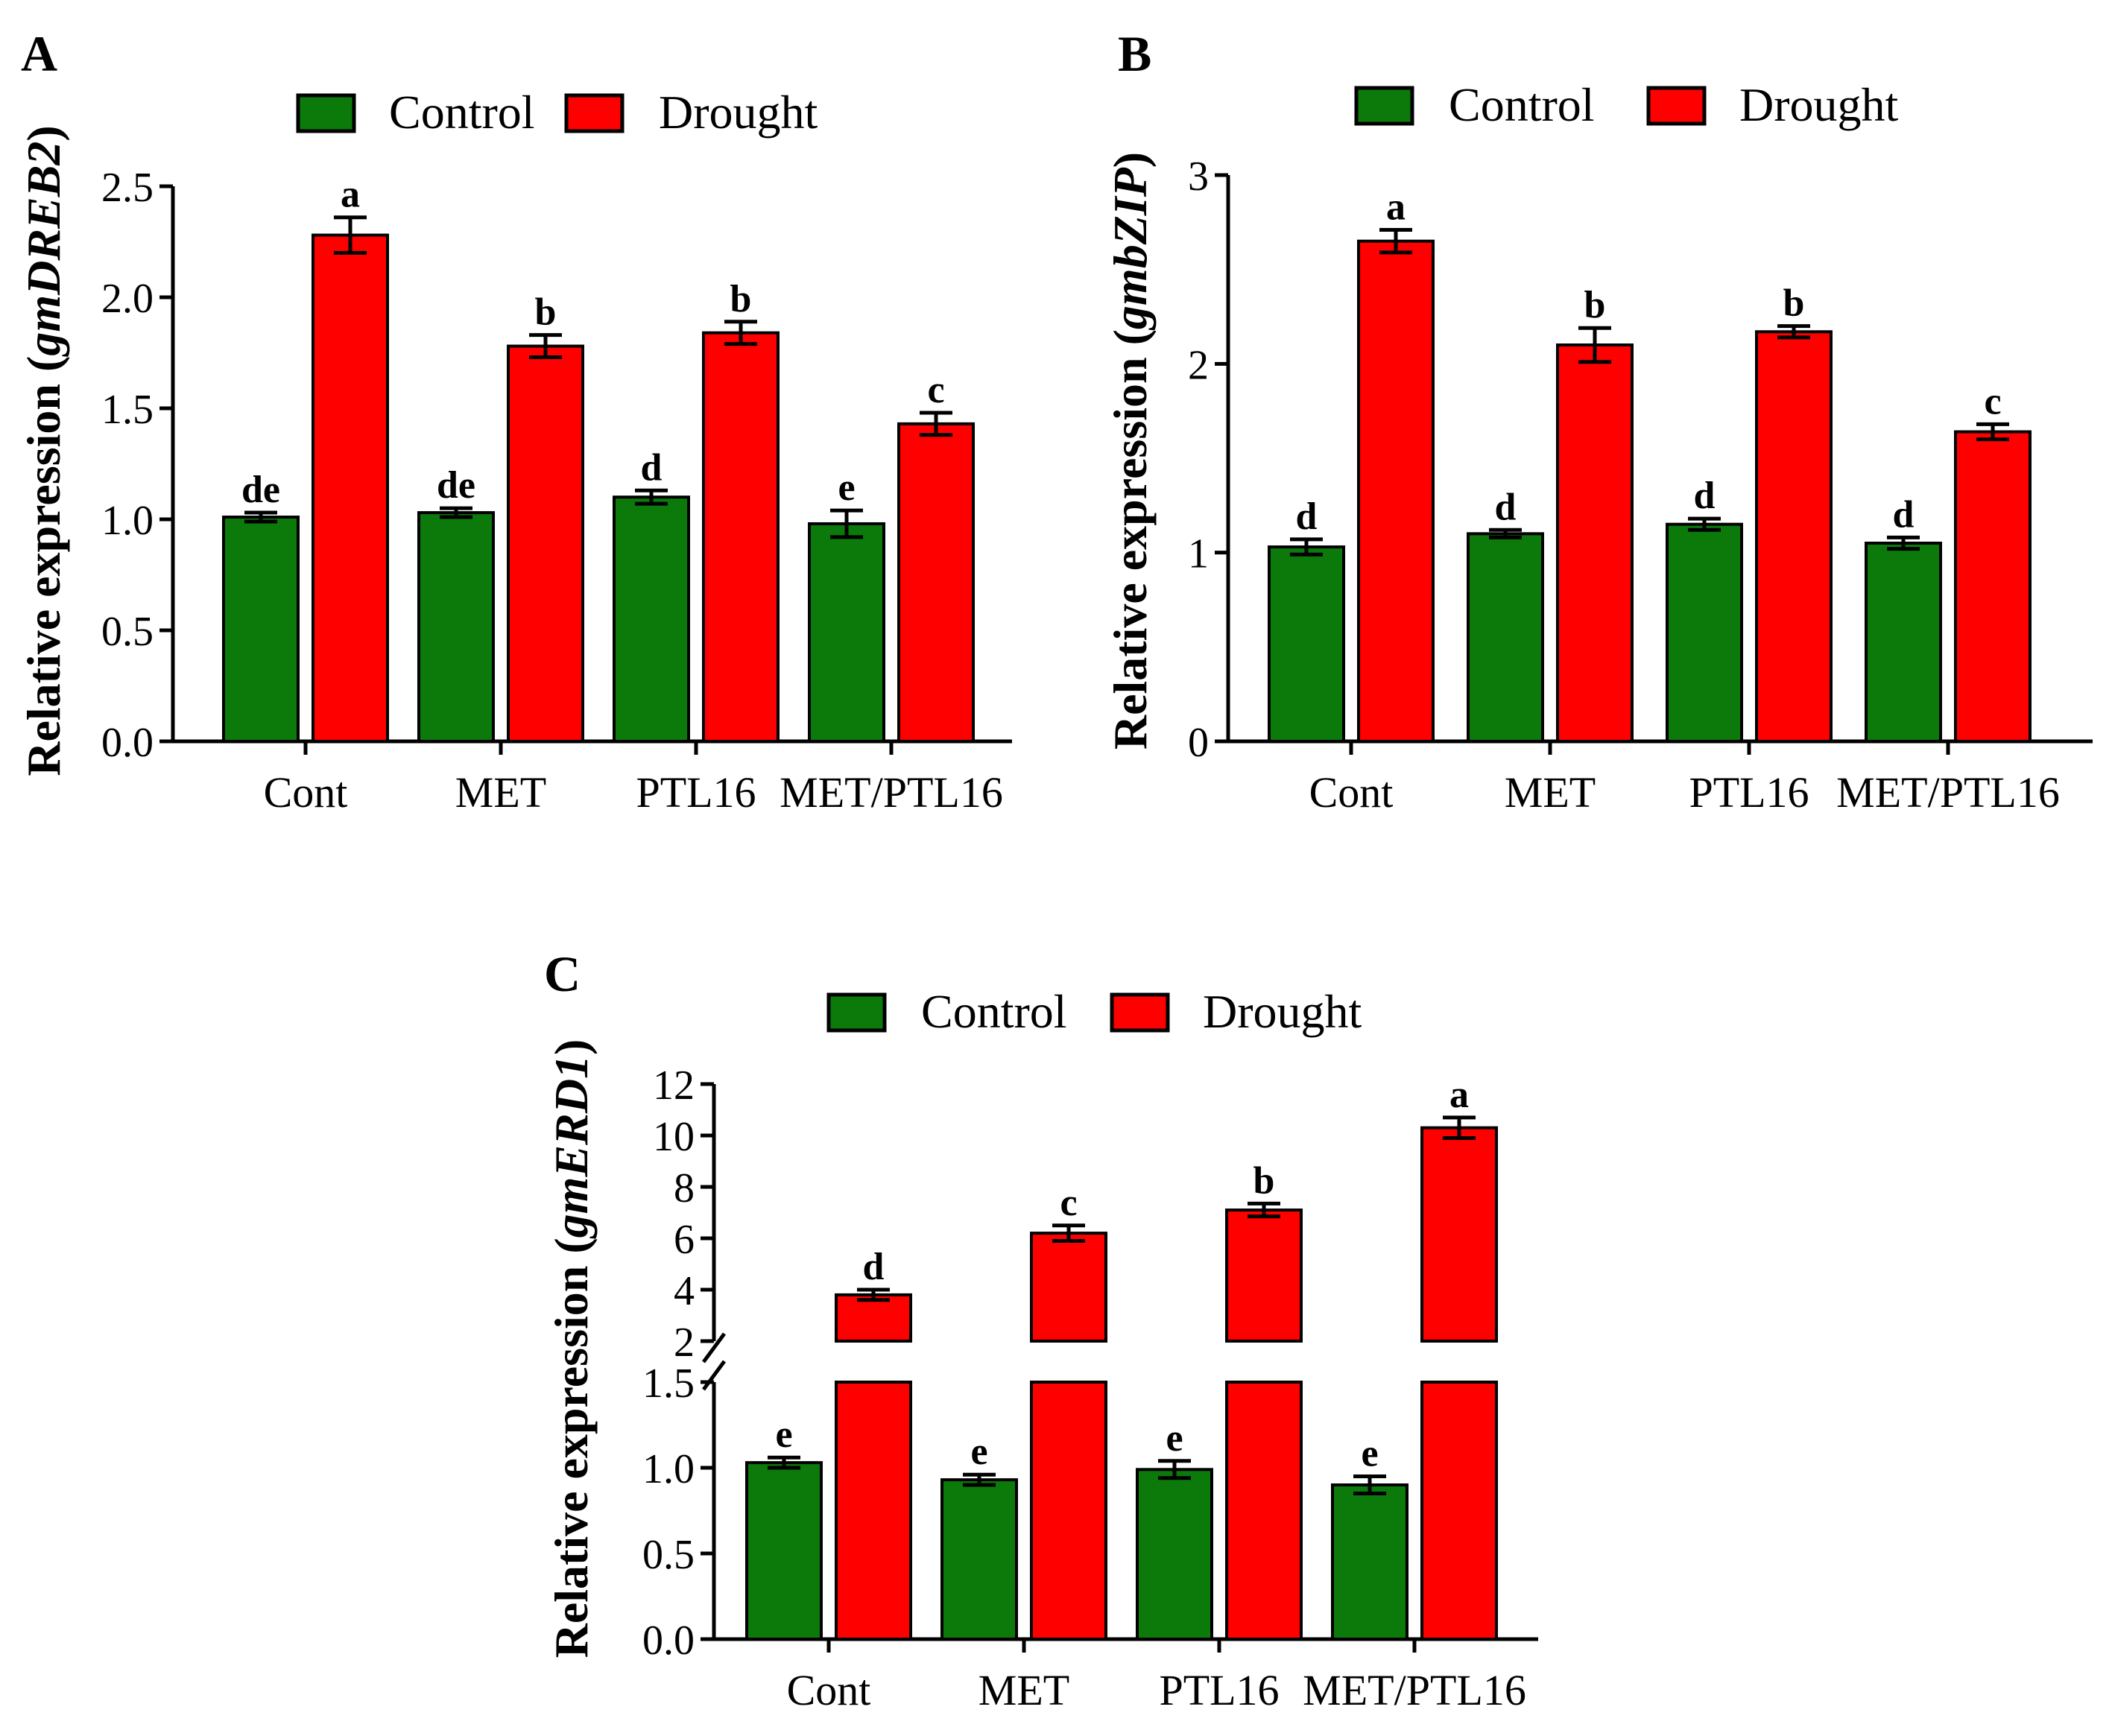 The height and width of the screenshot is (1736, 2112). I want to click on y-tick-label: 3, so click(1198, 176).